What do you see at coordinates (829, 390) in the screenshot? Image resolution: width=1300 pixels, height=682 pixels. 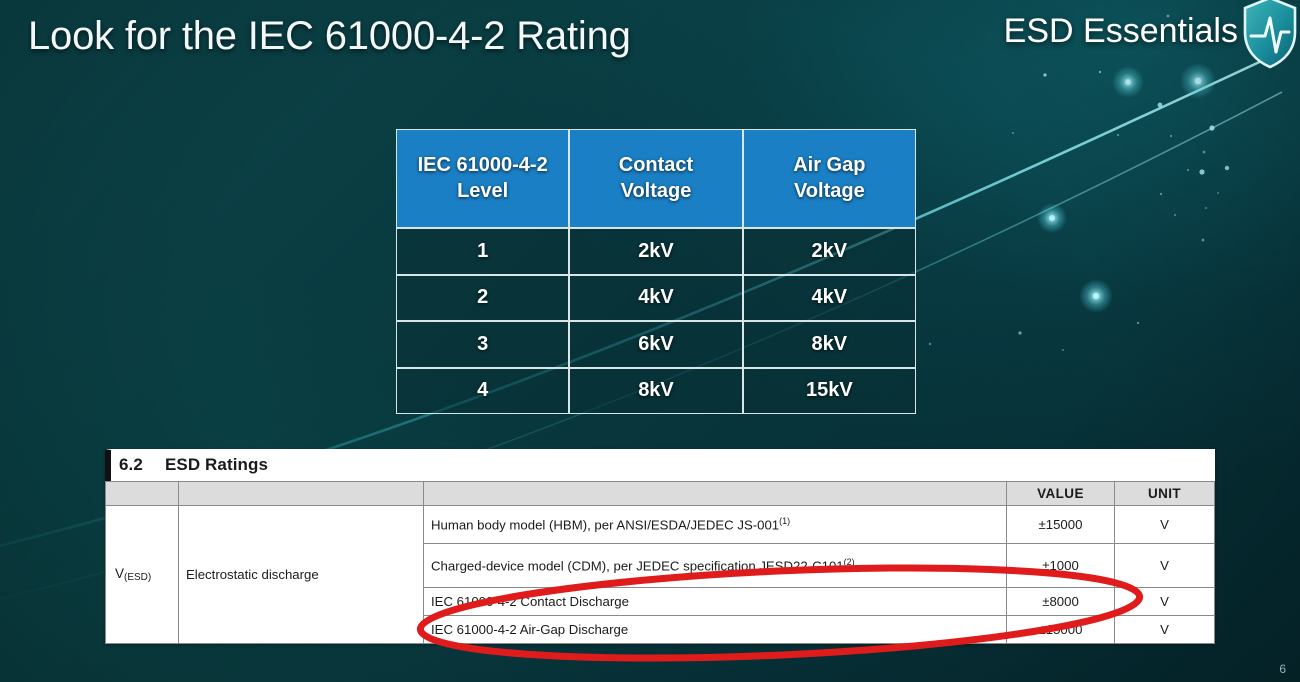 I see `cell-airgap-voltage: 15kV` at bounding box center [829, 390].